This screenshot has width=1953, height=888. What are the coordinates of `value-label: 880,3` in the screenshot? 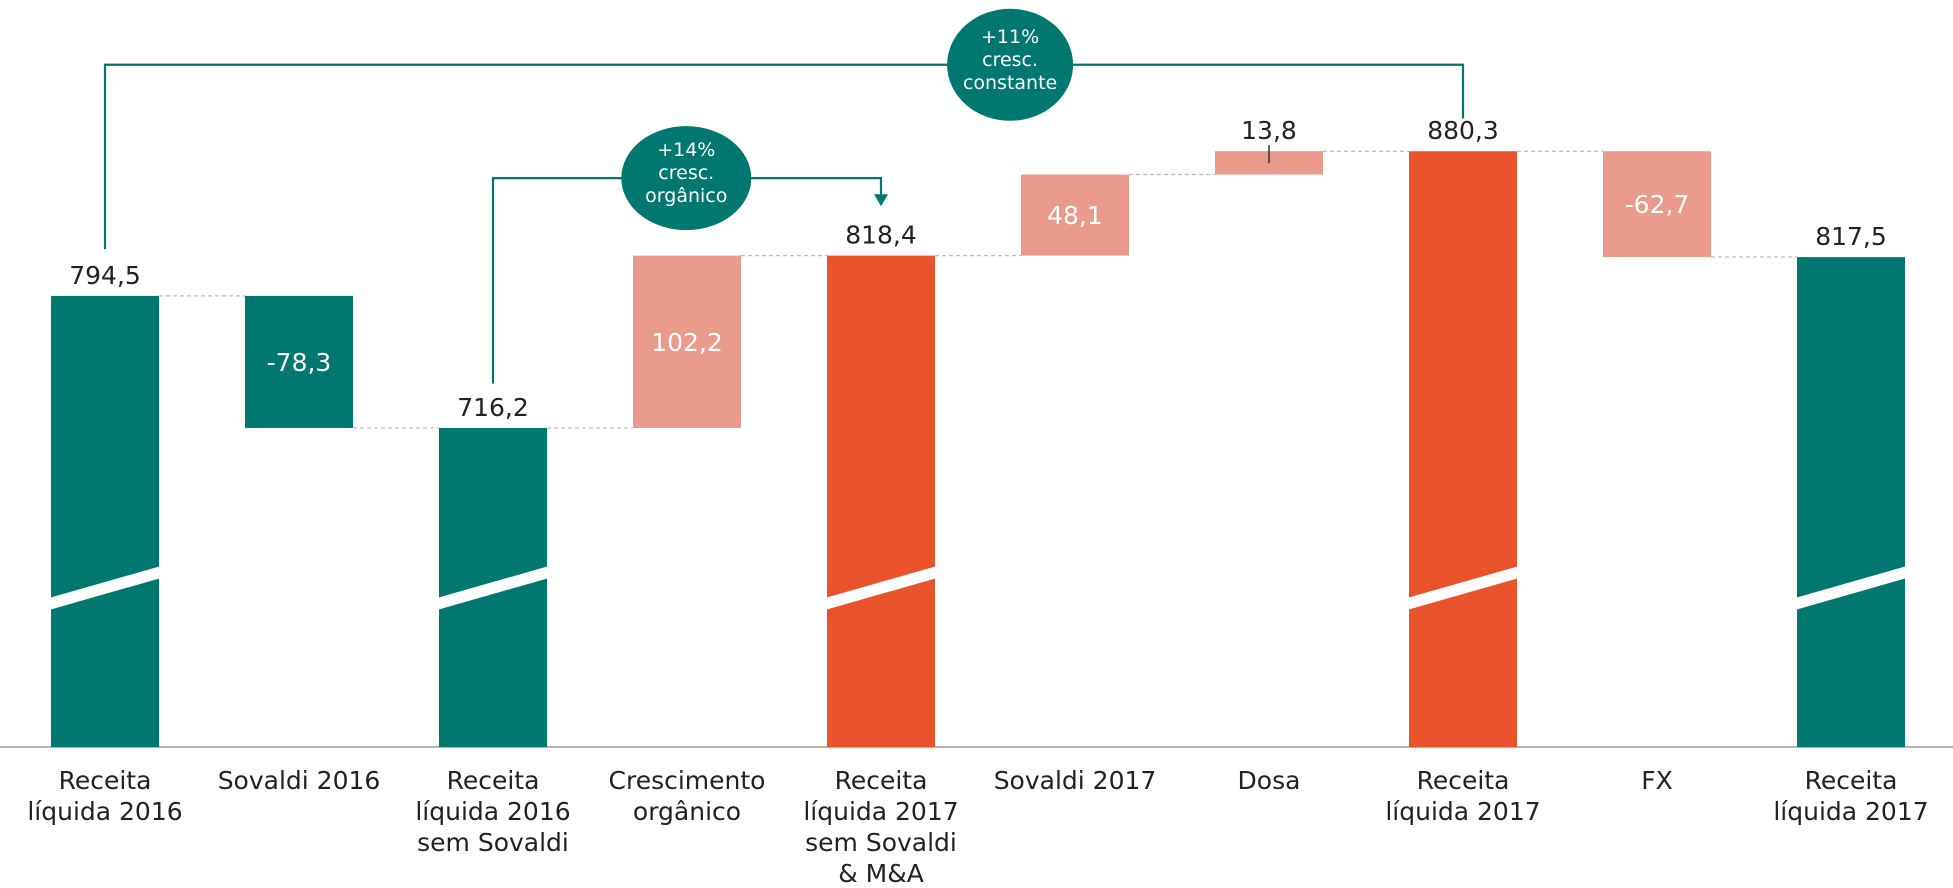 It's located at (1463, 130).